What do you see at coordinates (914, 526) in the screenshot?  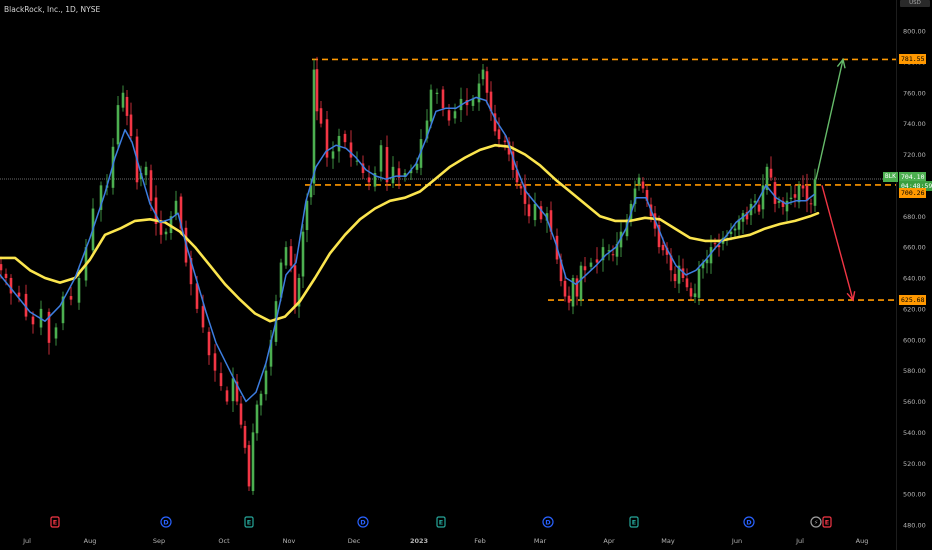 I see `price-tick-label: 480.00` at bounding box center [914, 526].